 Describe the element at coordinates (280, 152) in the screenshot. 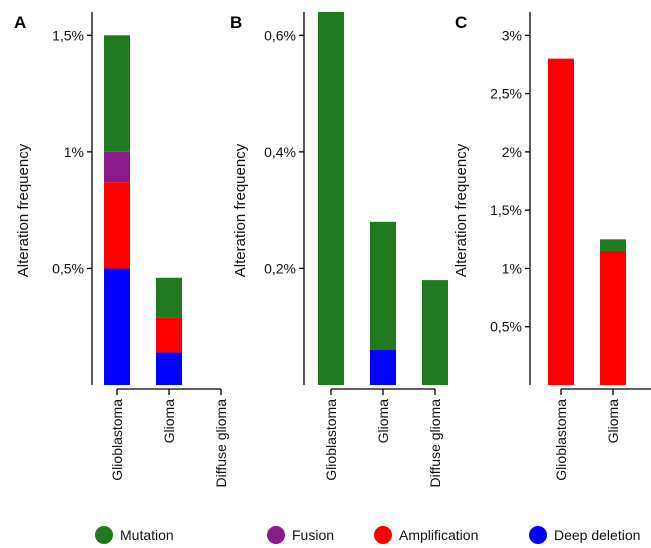

I see `y-tick-label: 0,4%` at that location.